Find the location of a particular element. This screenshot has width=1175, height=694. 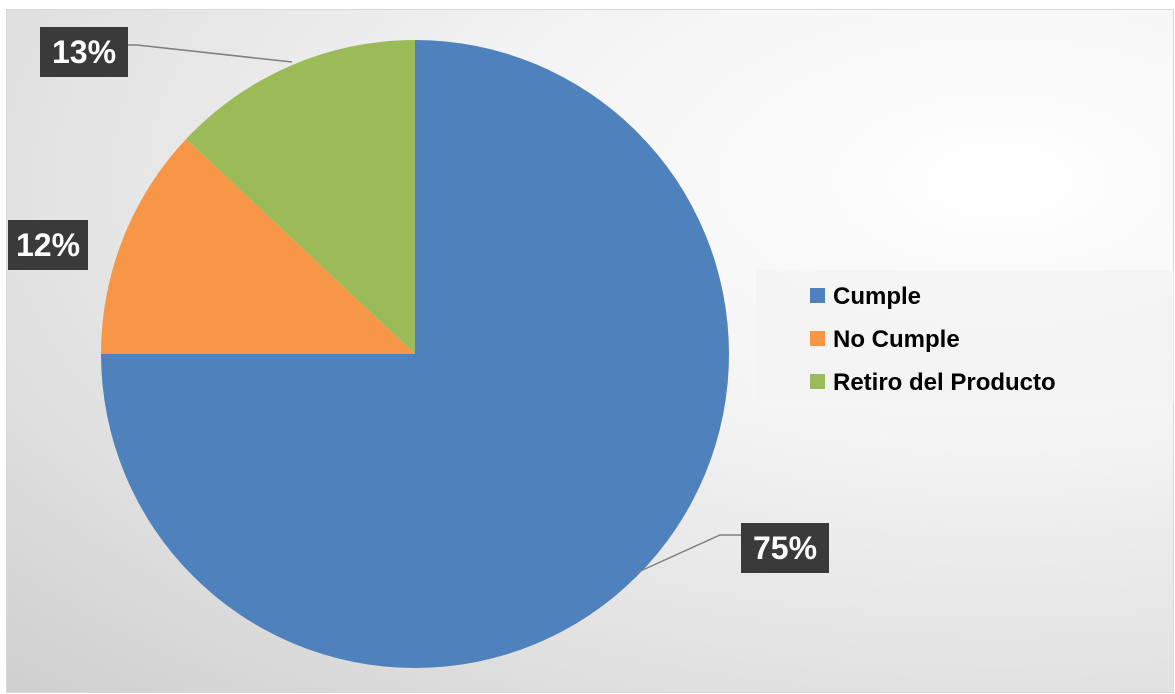

legend-label-retiro-del-producto: Retiro del Producto is located at coordinates (944, 382).